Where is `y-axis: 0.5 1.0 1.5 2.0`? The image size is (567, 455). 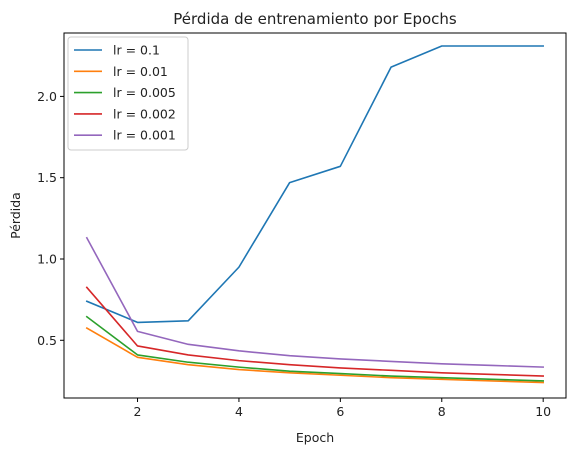 y-axis: 0.5 1.0 1.5 2.0 is located at coordinates (50, 218).